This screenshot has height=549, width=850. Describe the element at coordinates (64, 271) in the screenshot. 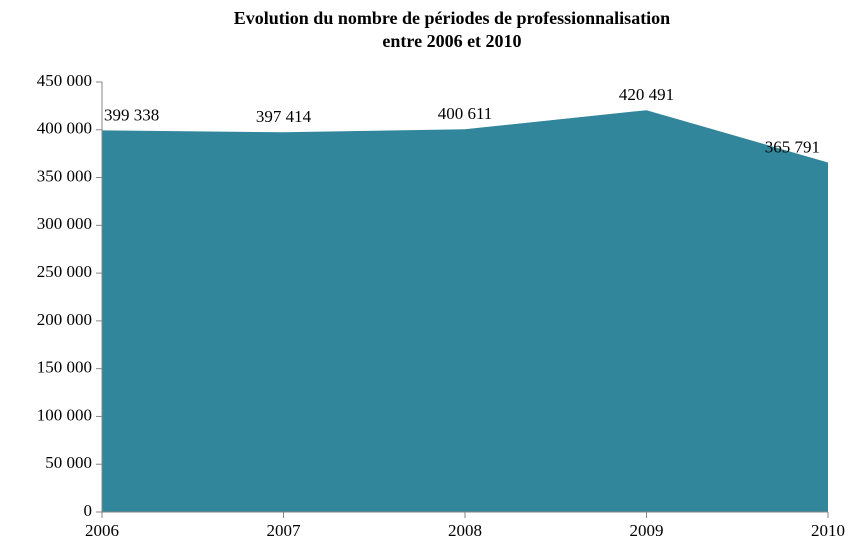

I see `y-tick-label: 250 000` at that location.